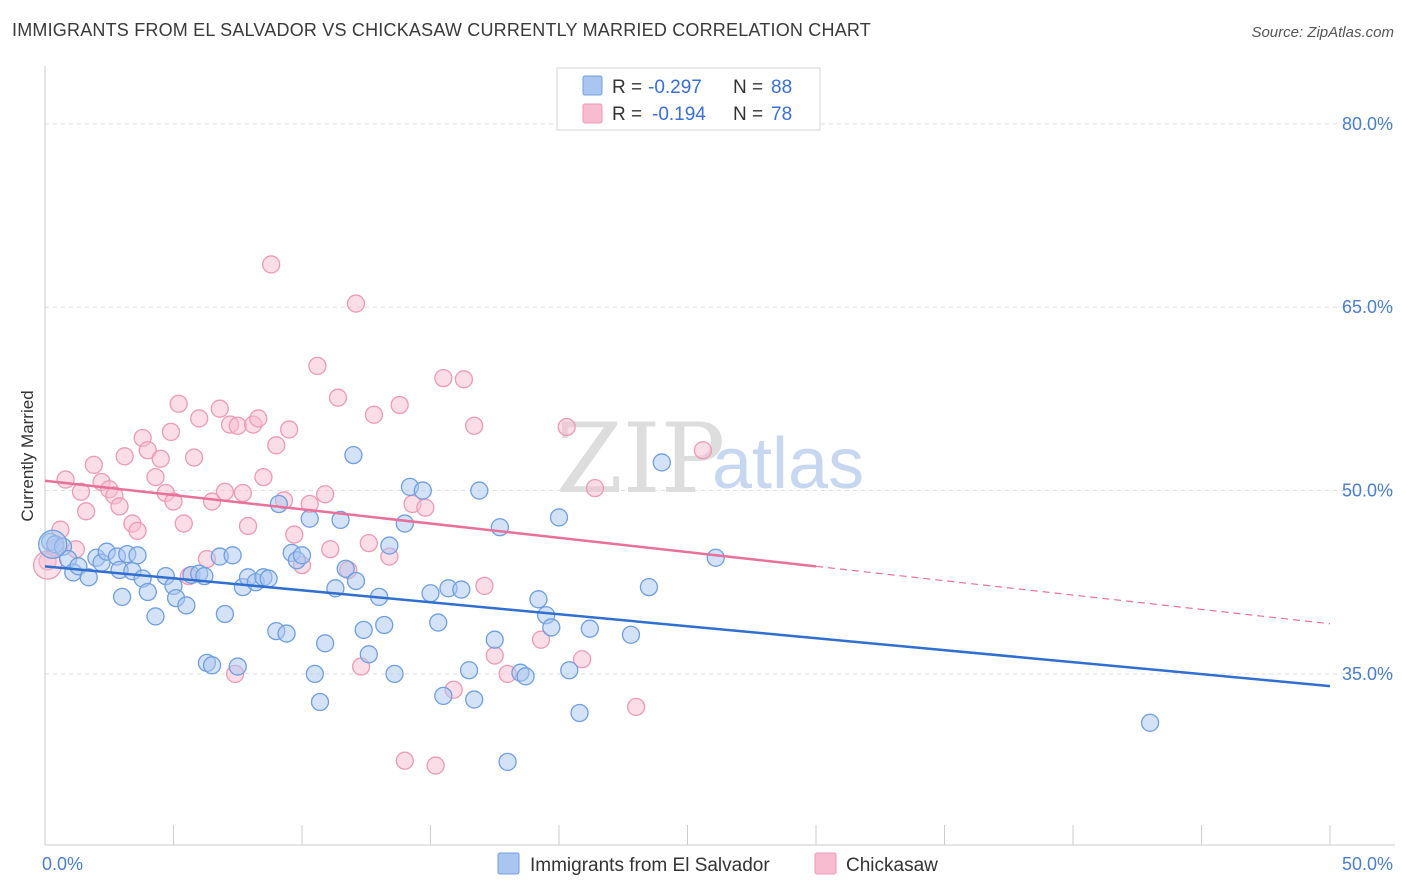 The height and width of the screenshot is (892, 1406). I want to click on legend-bottom-label-pink: Chickasaw, so click(892, 865).